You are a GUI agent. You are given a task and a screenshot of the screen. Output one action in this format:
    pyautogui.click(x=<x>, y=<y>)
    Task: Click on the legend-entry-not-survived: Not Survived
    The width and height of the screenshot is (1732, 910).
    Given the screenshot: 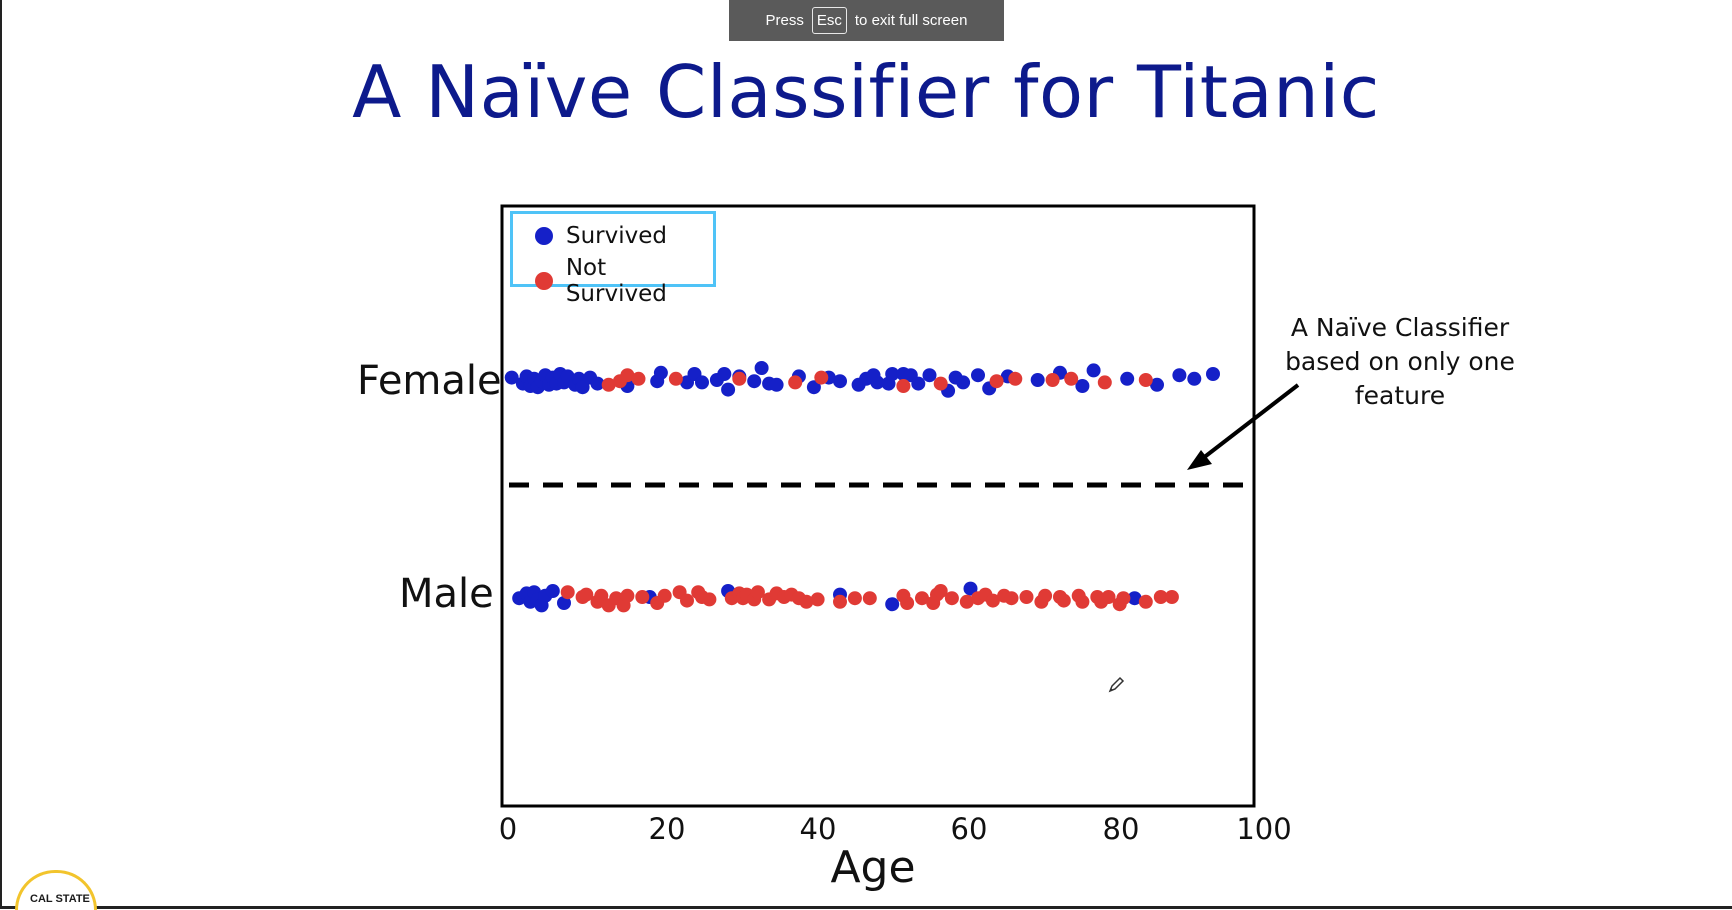 What is the action you would take?
    pyautogui.click(x=613, y=281)
    